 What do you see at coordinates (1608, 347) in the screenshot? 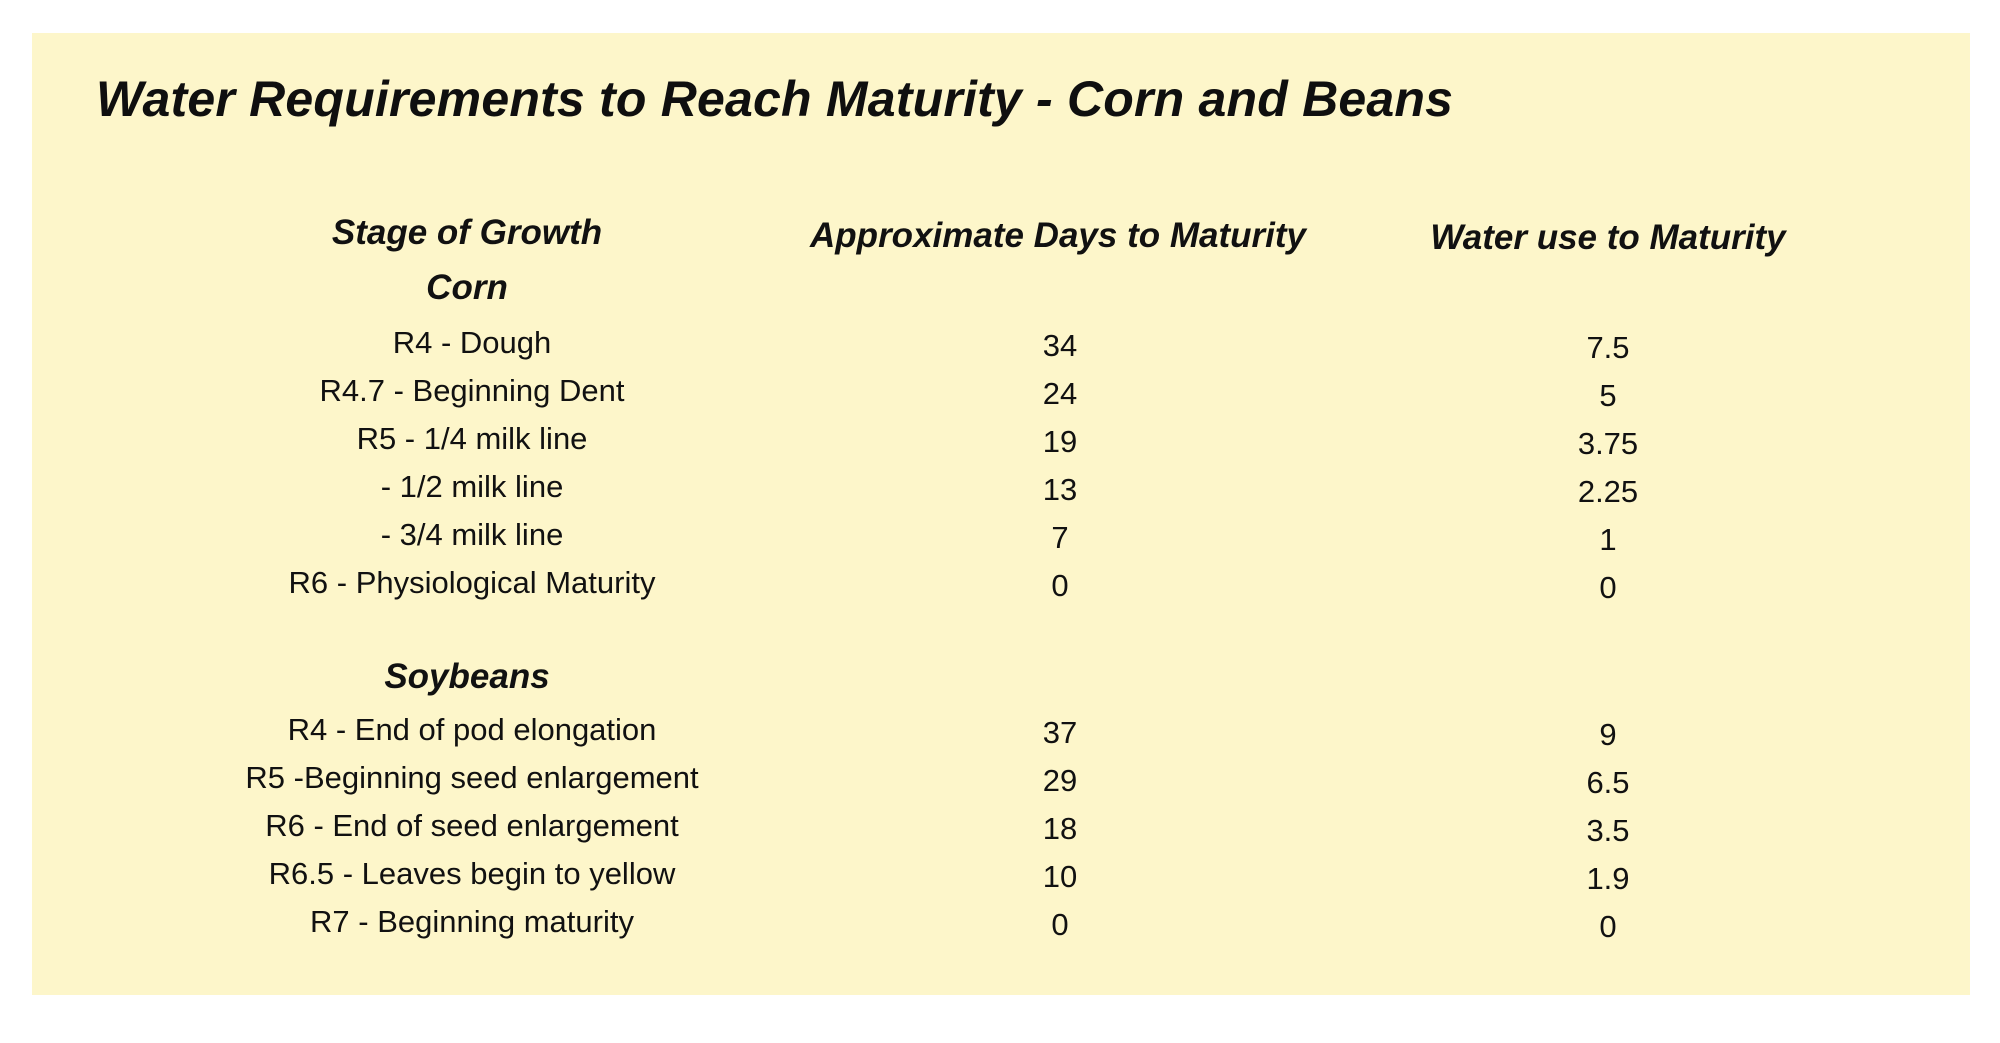
I see `water-cell: 7.5` at bounding box center [1608, 347].